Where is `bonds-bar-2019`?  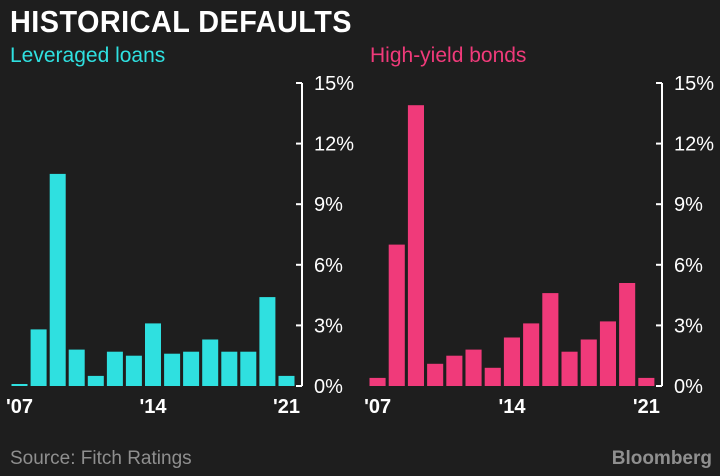
bonds-bar-2019 is located at coordinates (607, 353).